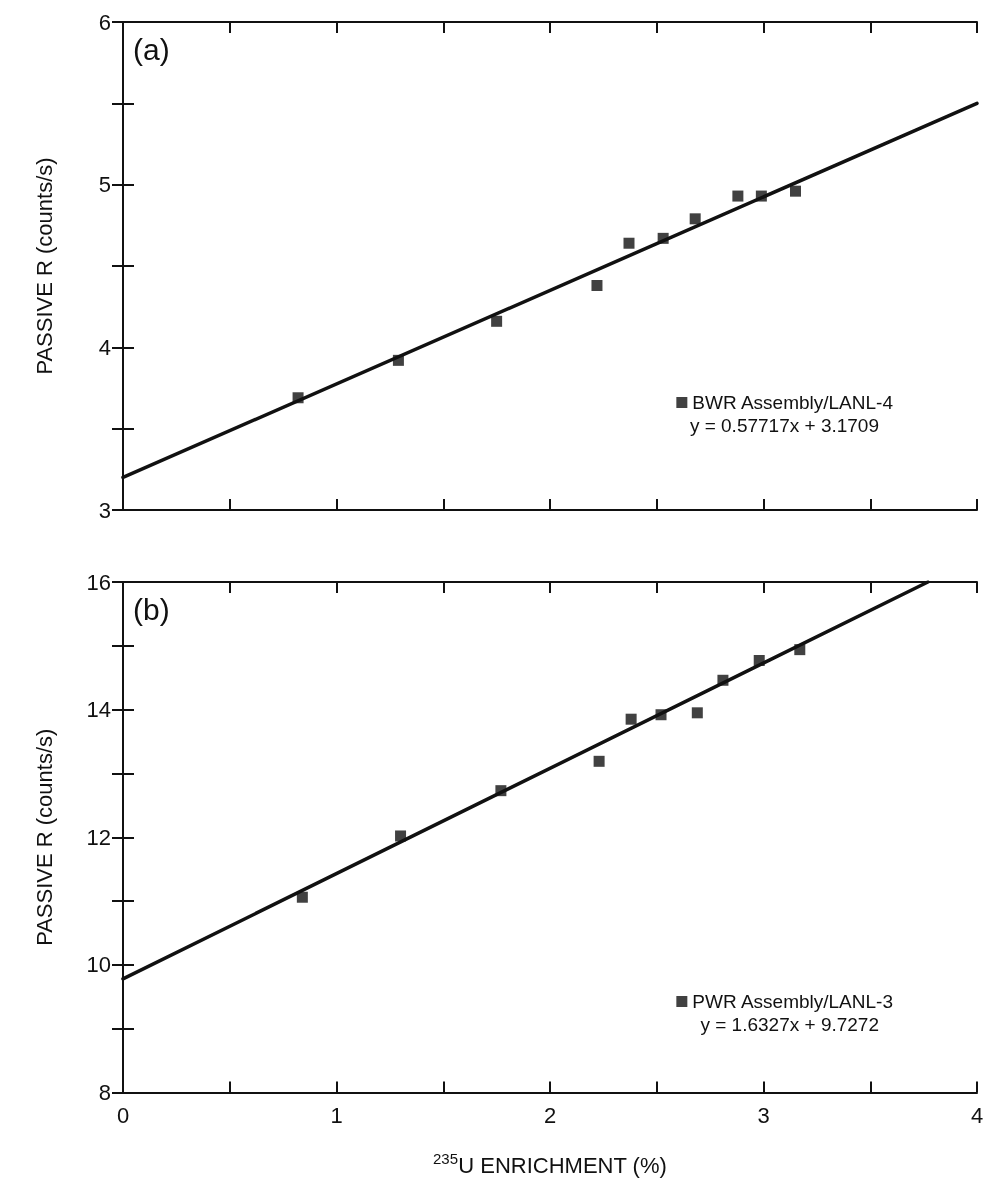 The height and width of the screenshot is (1181, 991). What do you see at coordinates (977, 1115) in the screenshot?
I see `x-tick-label: 4` at bounding box center [977, 1115].